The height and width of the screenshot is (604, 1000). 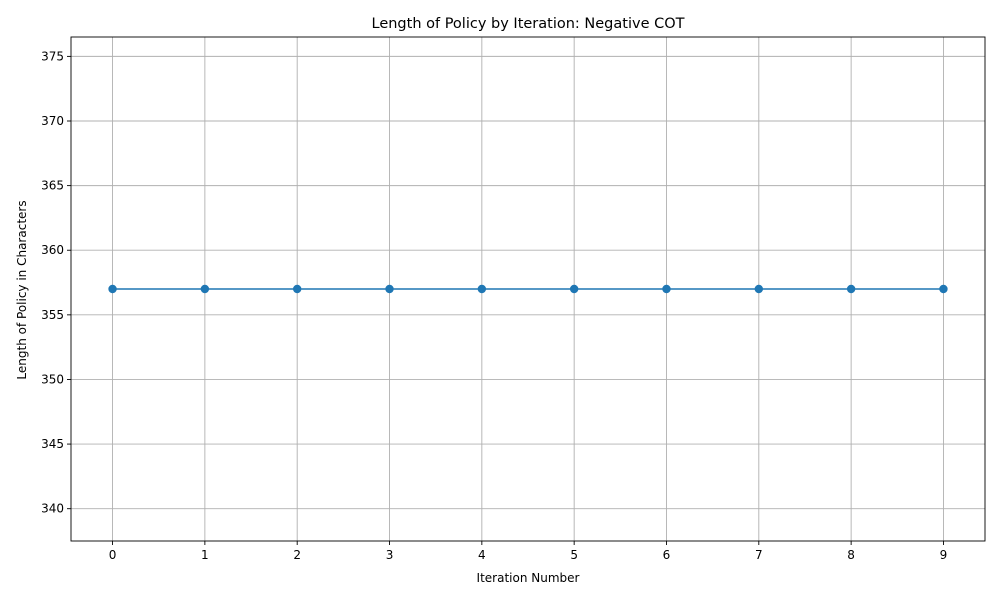 What do you see at coordinates (52, 186) in the screenshot?
I see `y-tick-label: 365` at bounding box center [52, 186].